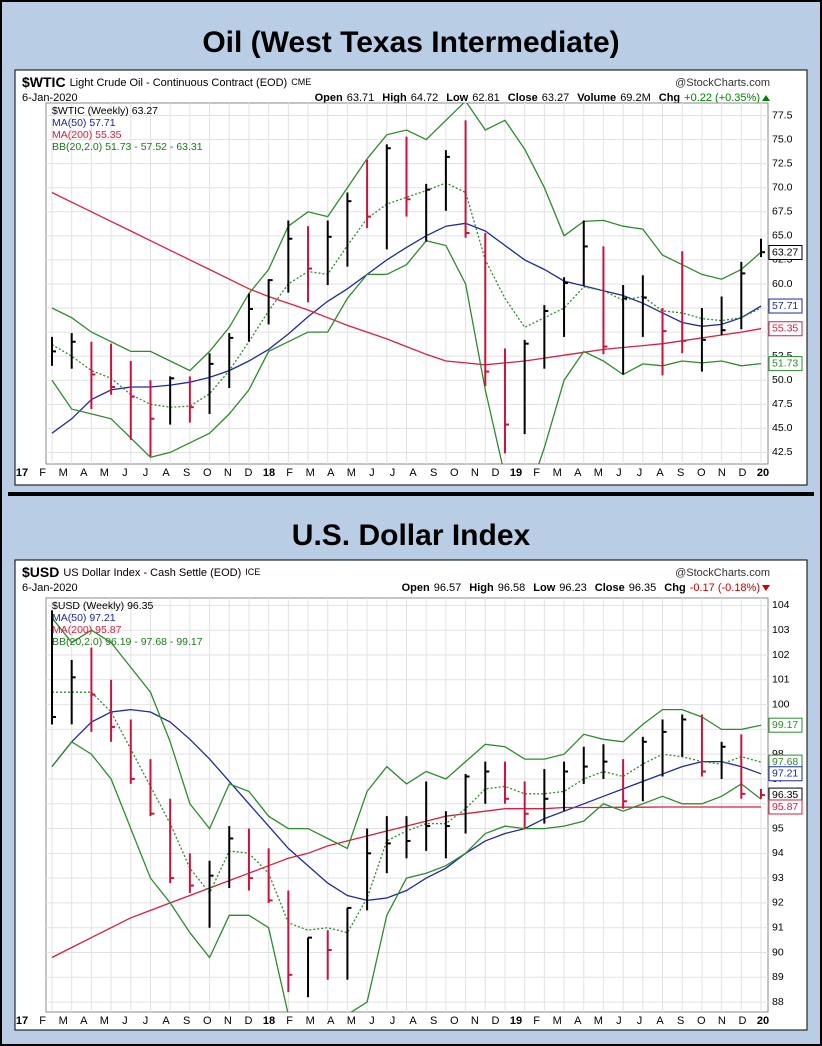 This screenshot has width=822, height=1046. Describe the element at coordinates (127, 147) in the screenshot. I see `legend-entry: BB(20,2.0) 51.73 - 57.52 - 63.31` at that location.